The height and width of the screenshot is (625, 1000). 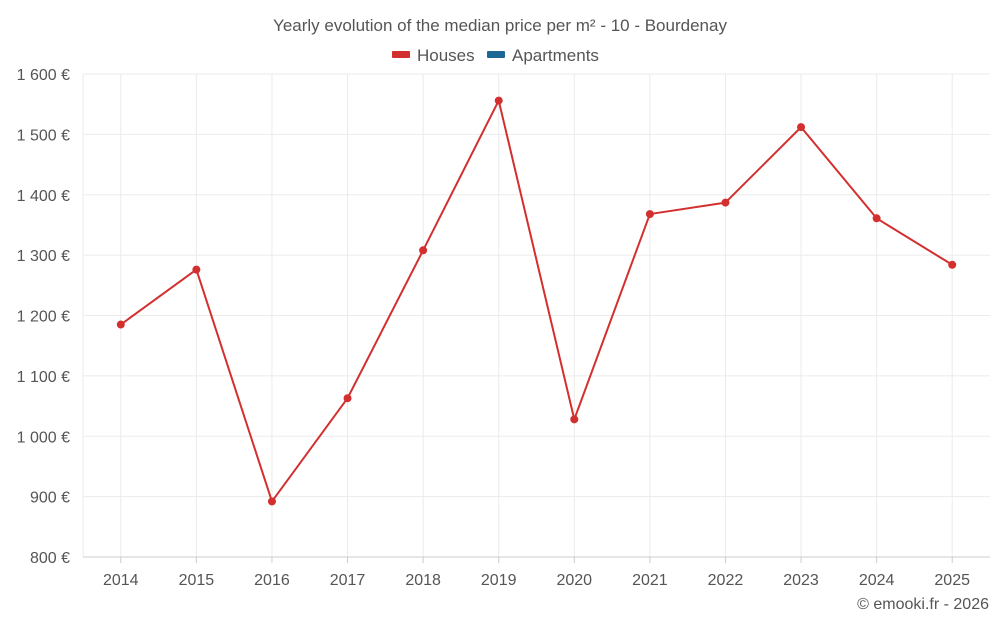 I want to click on y-tick-label: 800 €, so click(x=50, y=558).